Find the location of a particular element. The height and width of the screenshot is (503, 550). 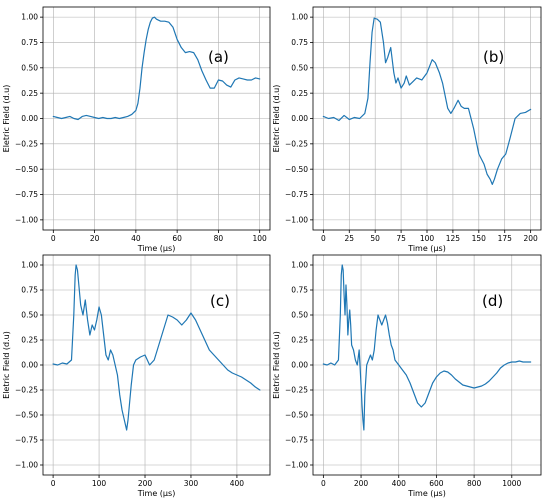

x-tick-label: 800 is located at coordinates (474, 483).